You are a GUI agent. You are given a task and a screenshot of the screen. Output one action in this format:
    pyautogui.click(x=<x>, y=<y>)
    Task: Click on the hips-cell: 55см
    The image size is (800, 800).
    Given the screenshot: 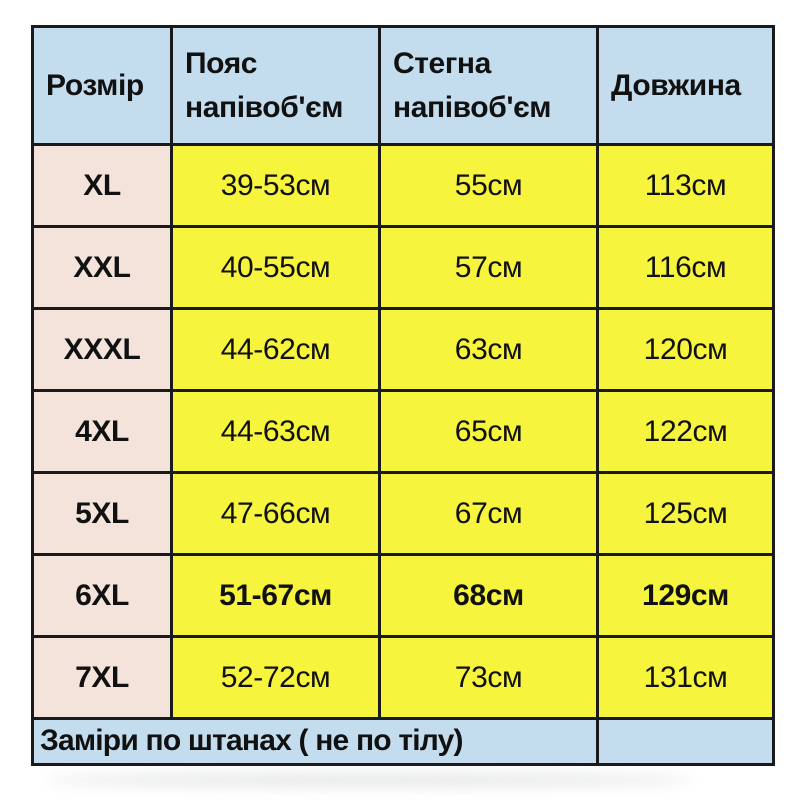 What is the action you would take?
    pyautogui.click(x=488, y=185)
    